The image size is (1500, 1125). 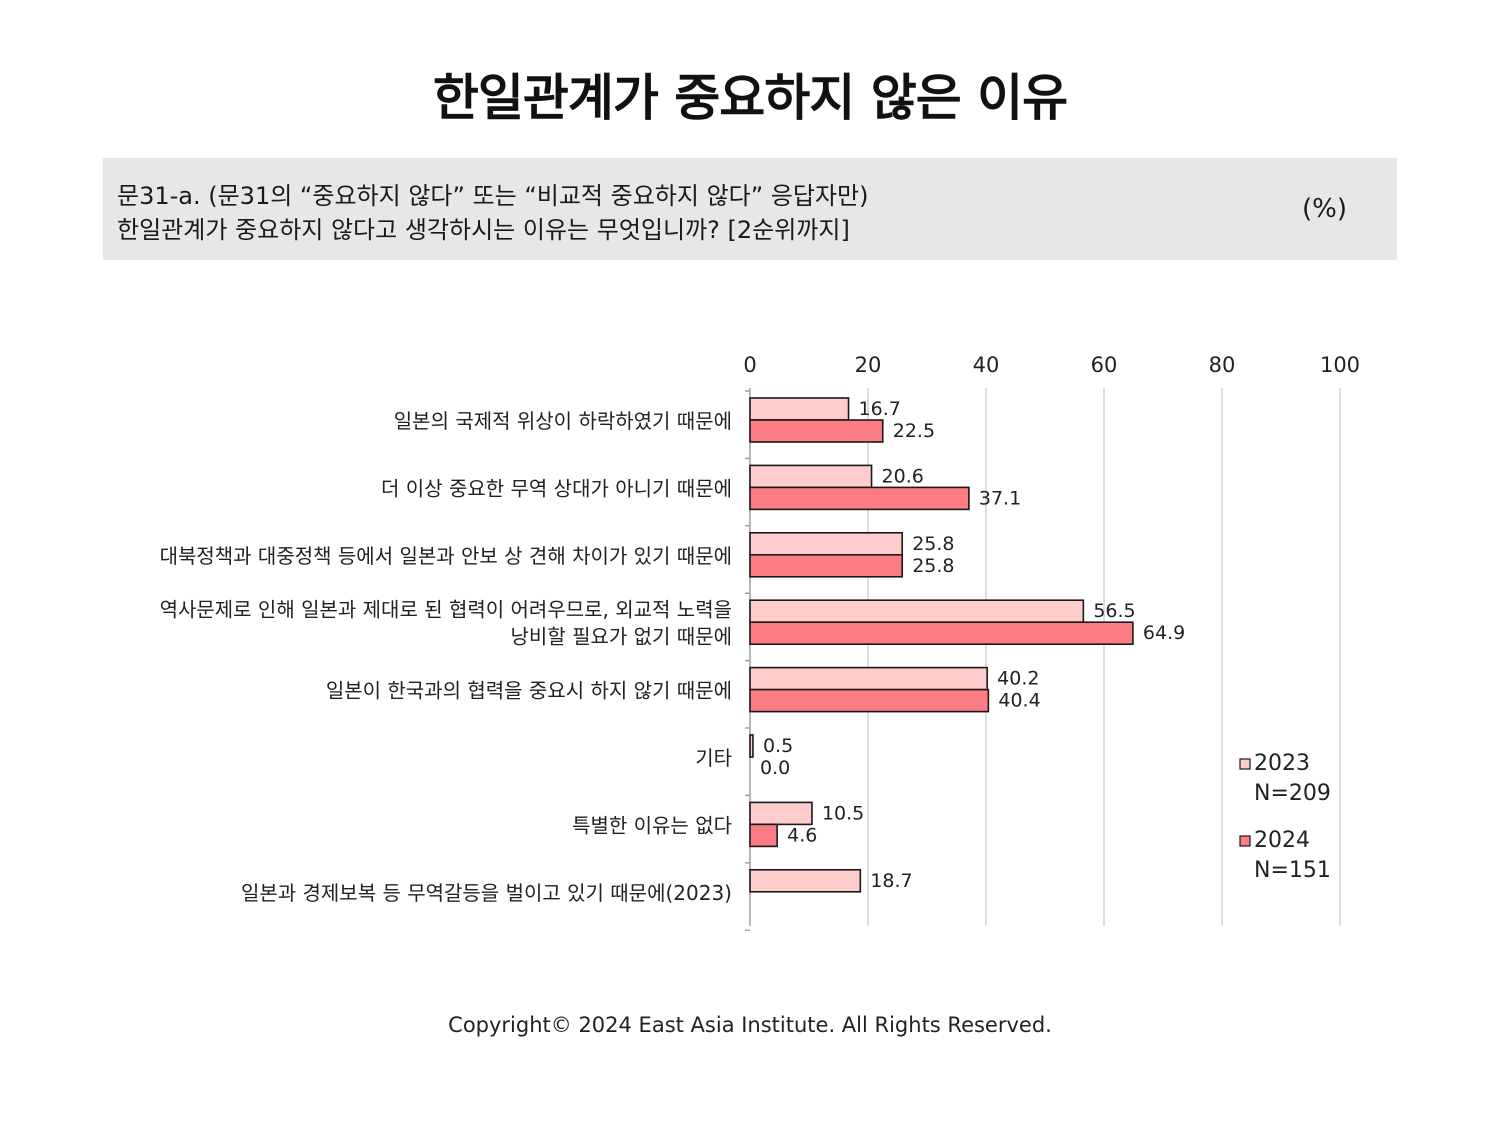 I want to click on data-label-2024: 4.6, so click(x=802, y=835).